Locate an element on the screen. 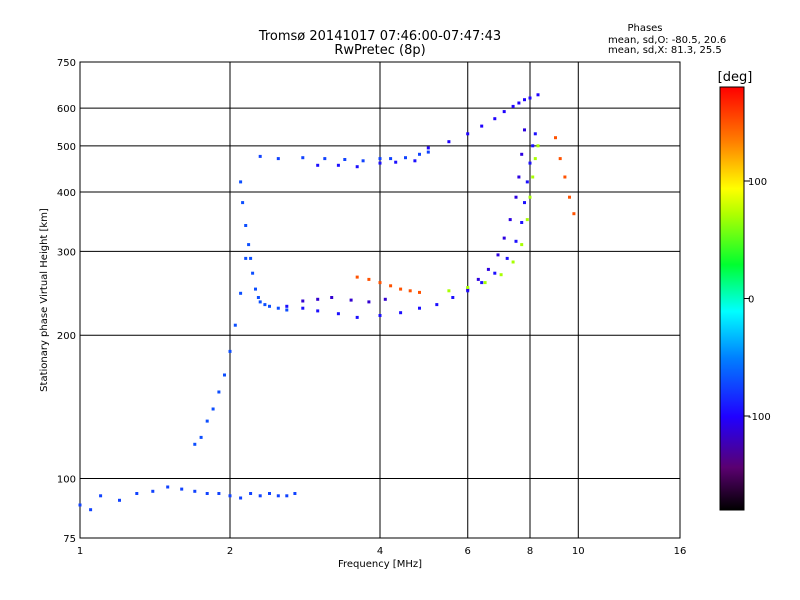 The image size is (800, 600). y-tick-labels: 75 100 200 300 400 500 600 750 is located at coordinates (66, 301).